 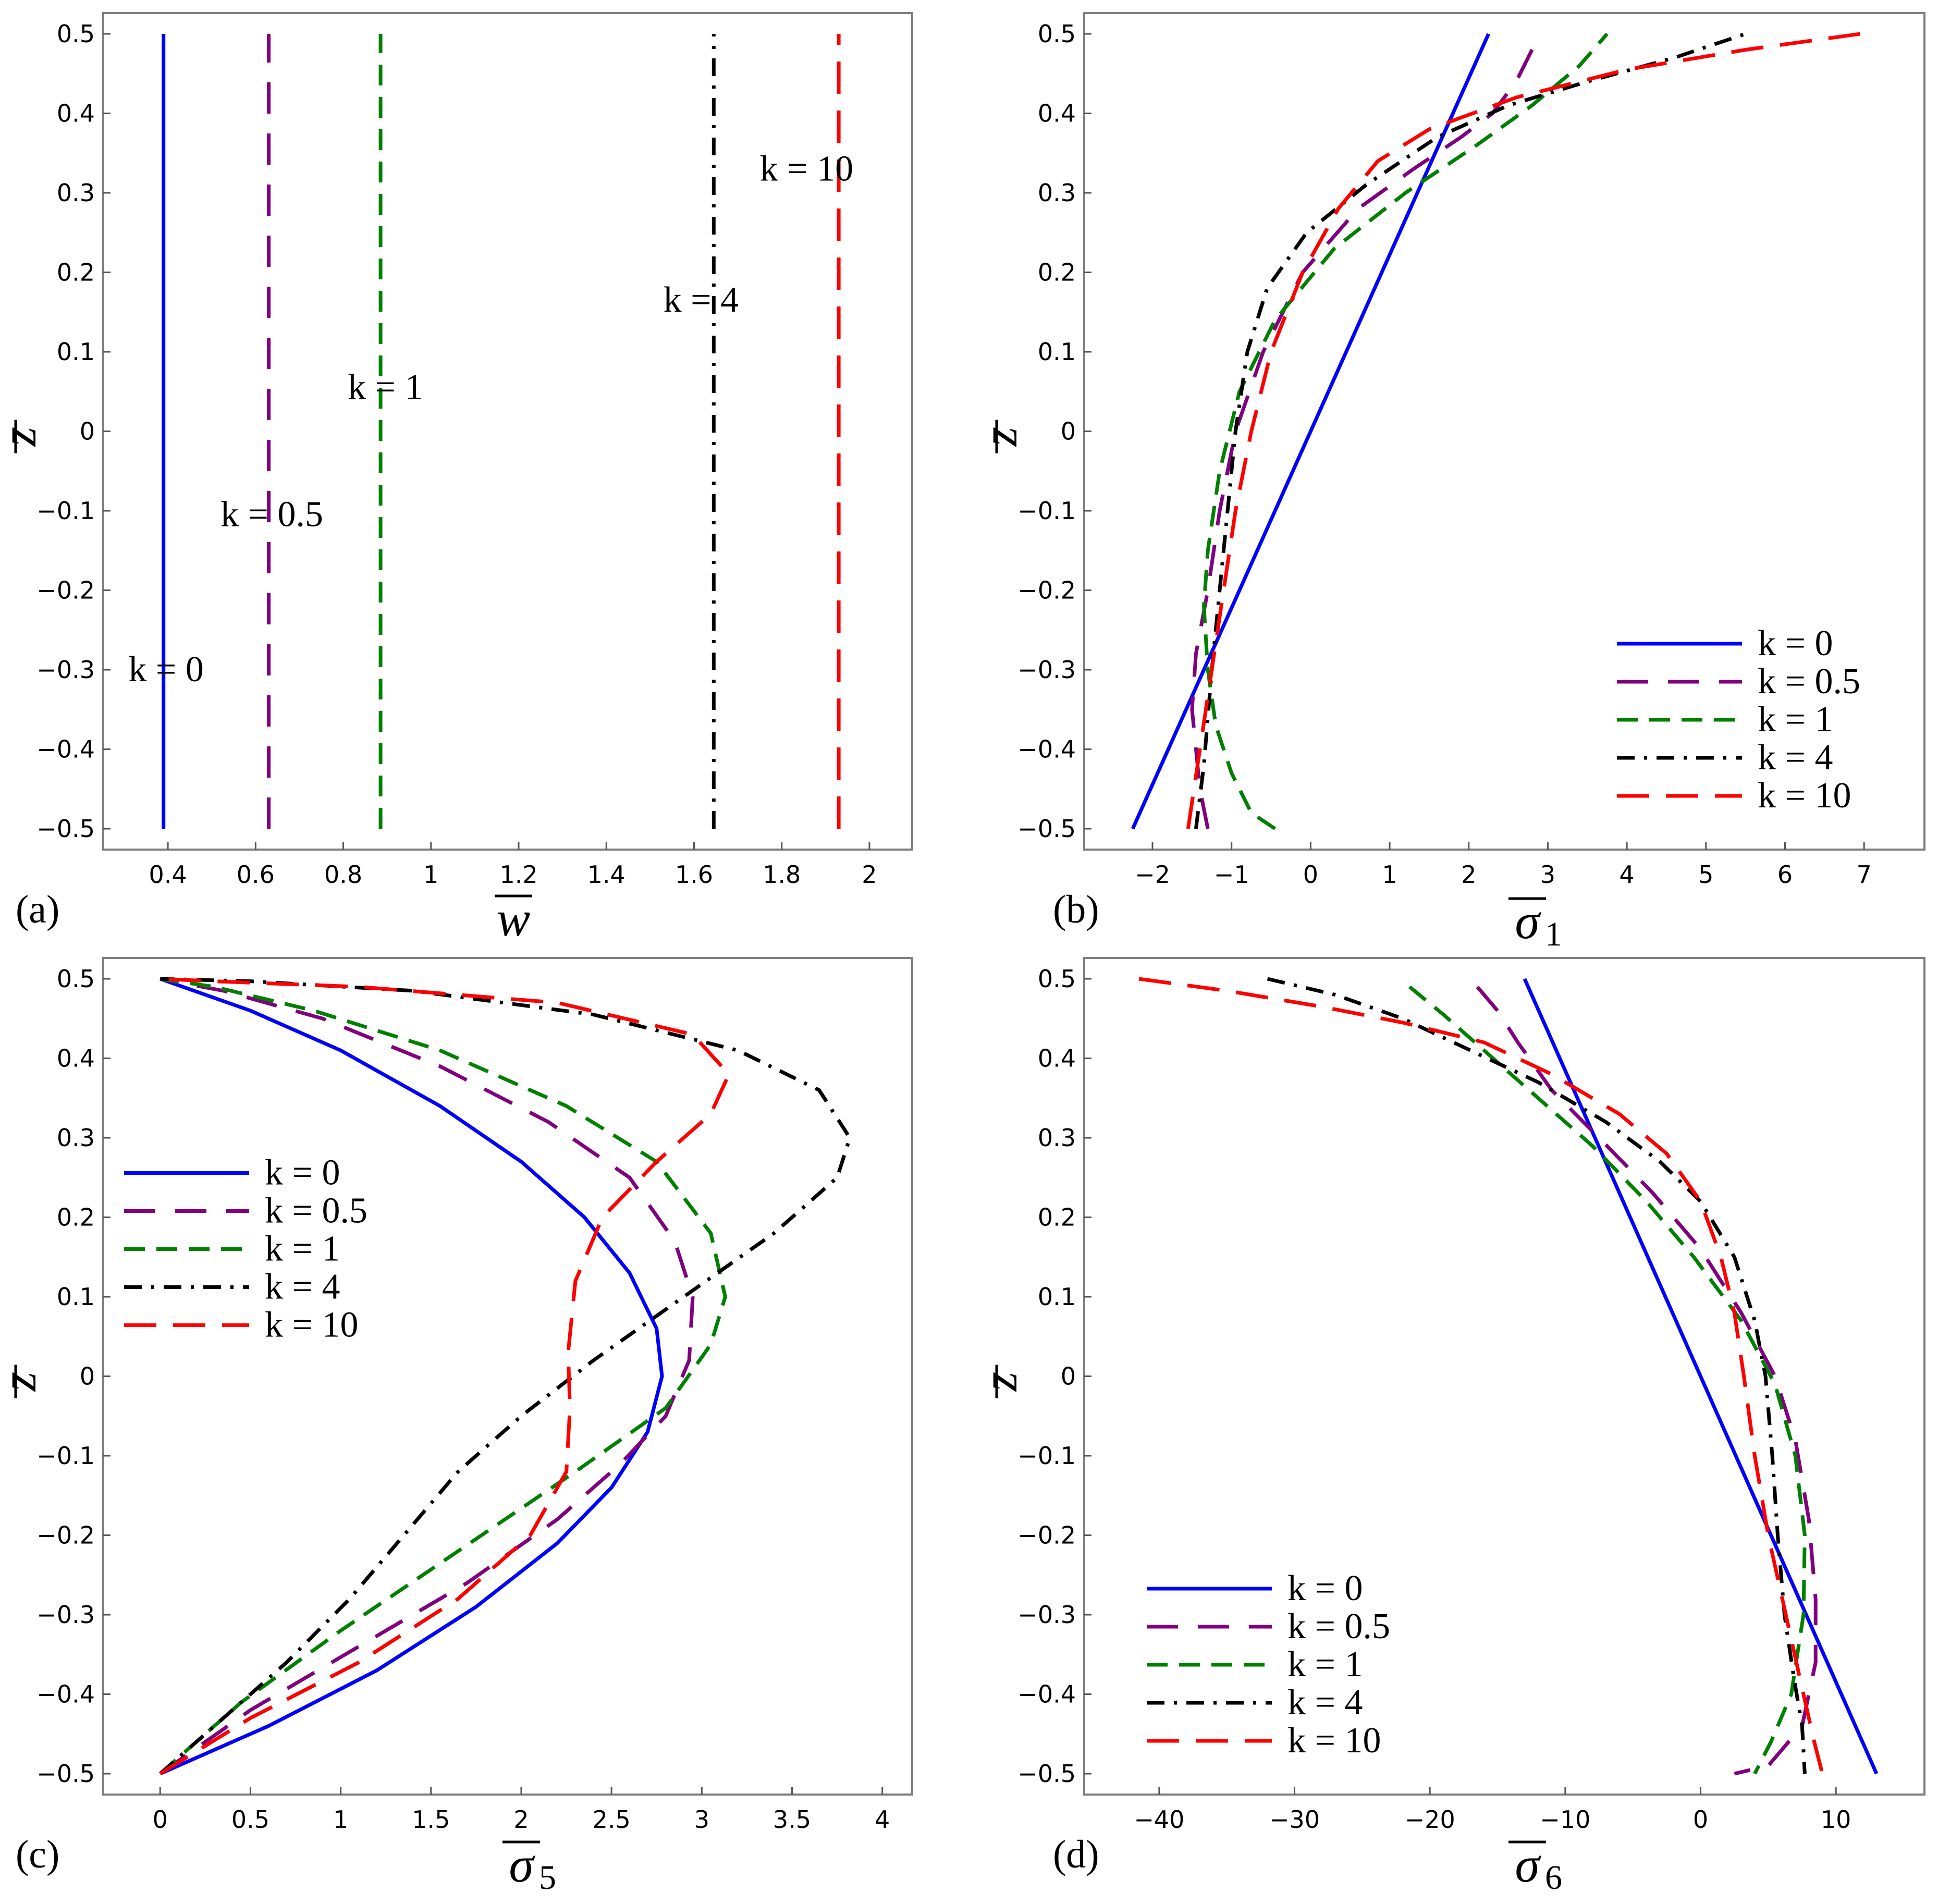 I want to click on x-axis-label-subscript: 5, so click(x=547, y=1878).